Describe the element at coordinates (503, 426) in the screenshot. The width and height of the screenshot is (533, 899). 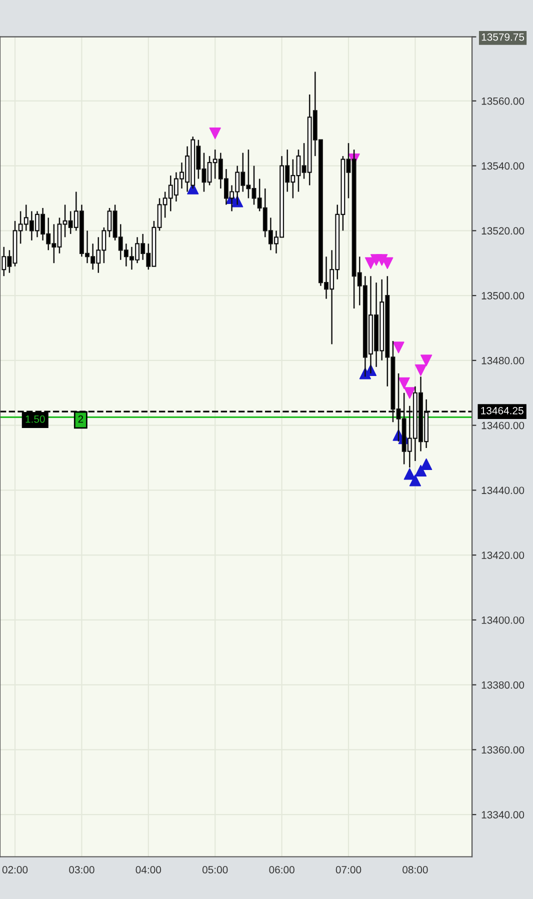
I see `y-tick-label: 13460.00` at that location.